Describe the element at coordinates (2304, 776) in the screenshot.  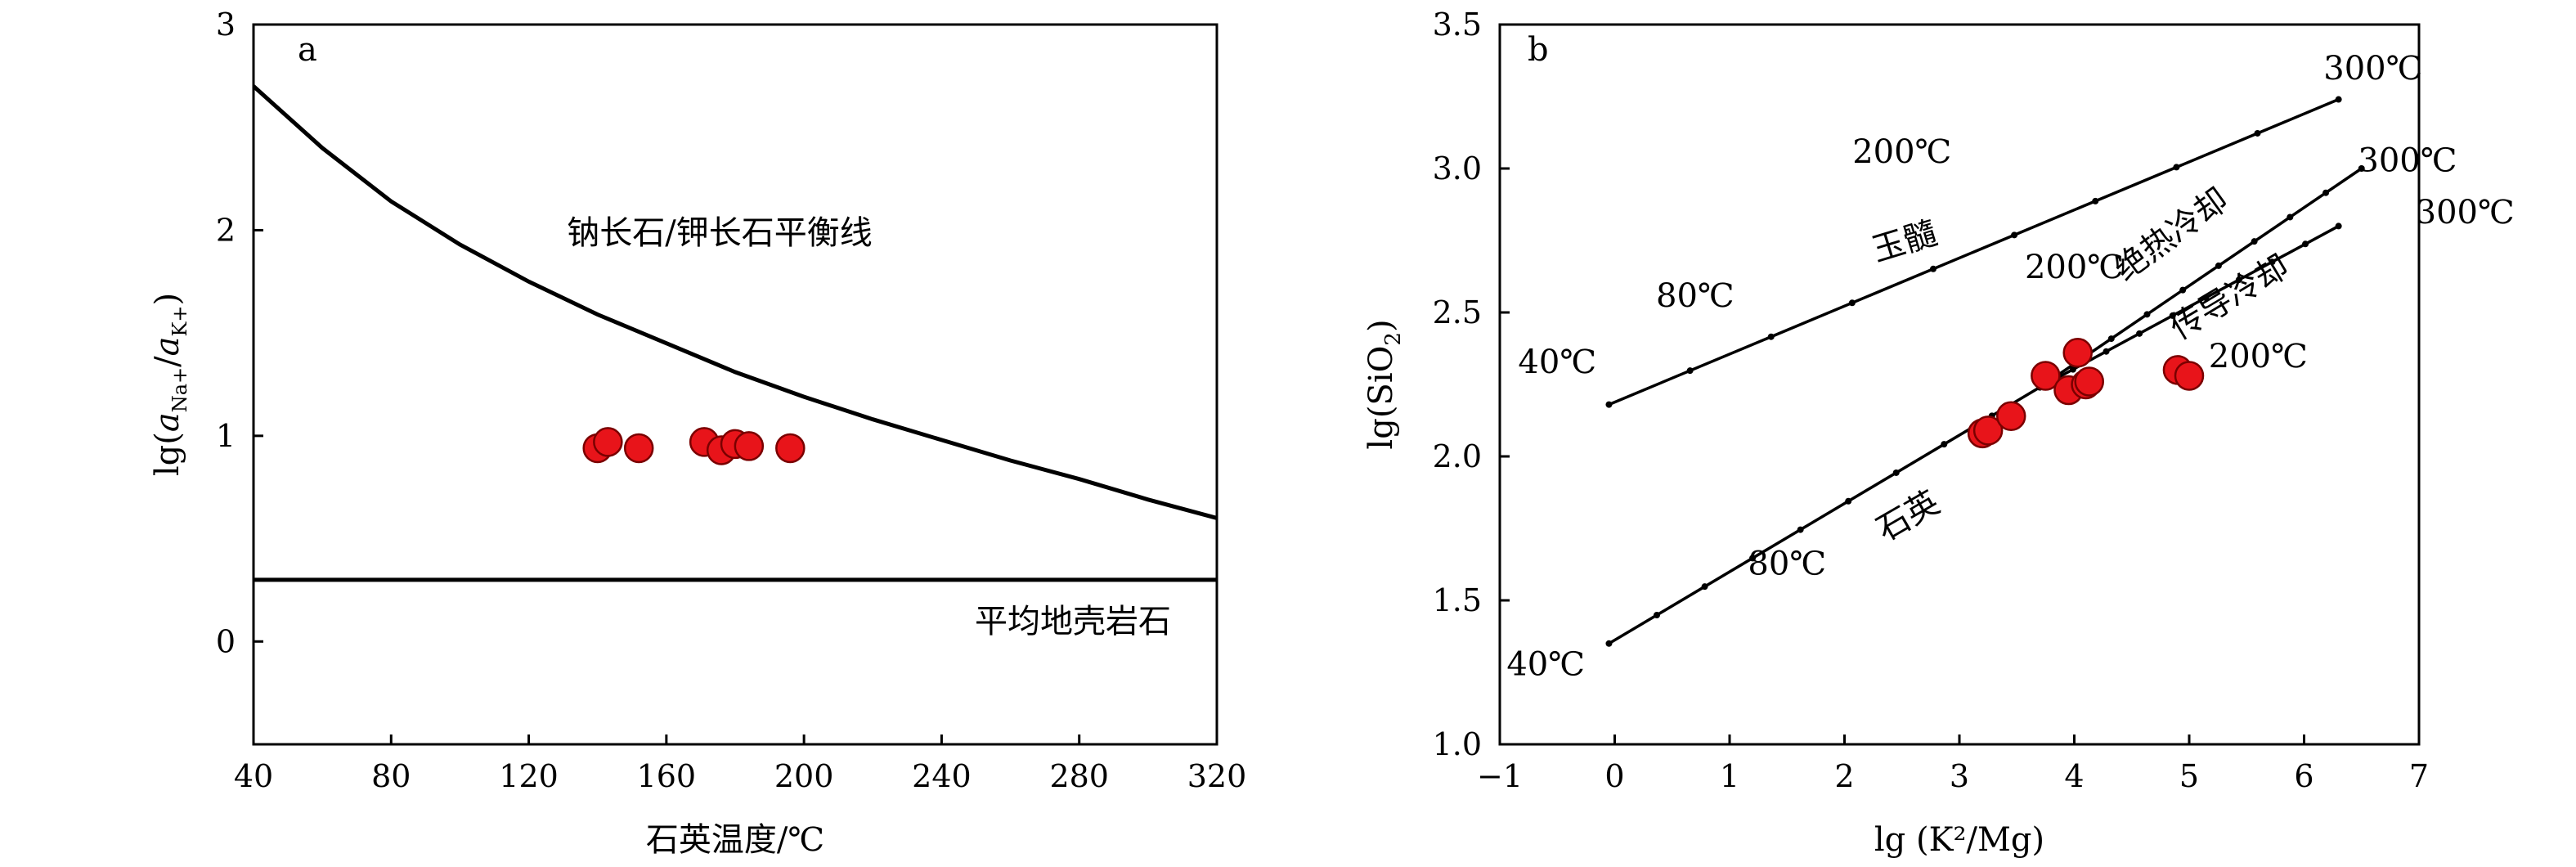
I see `b-xtick-label: 6` at that location.